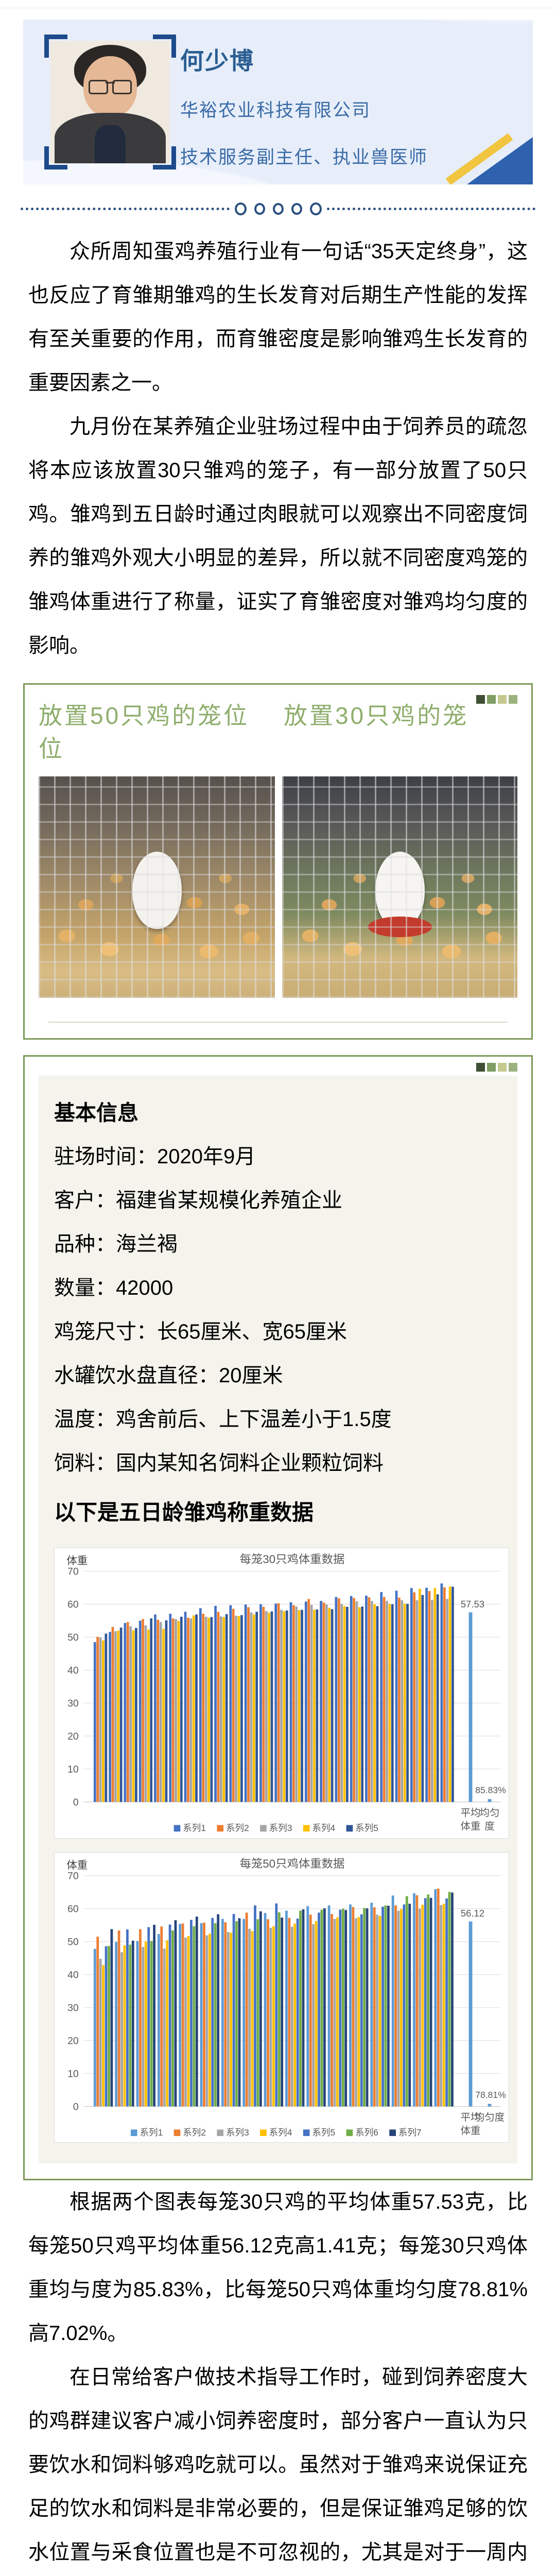  I want to click on svg-text: 系列6, so click(366, 2132).